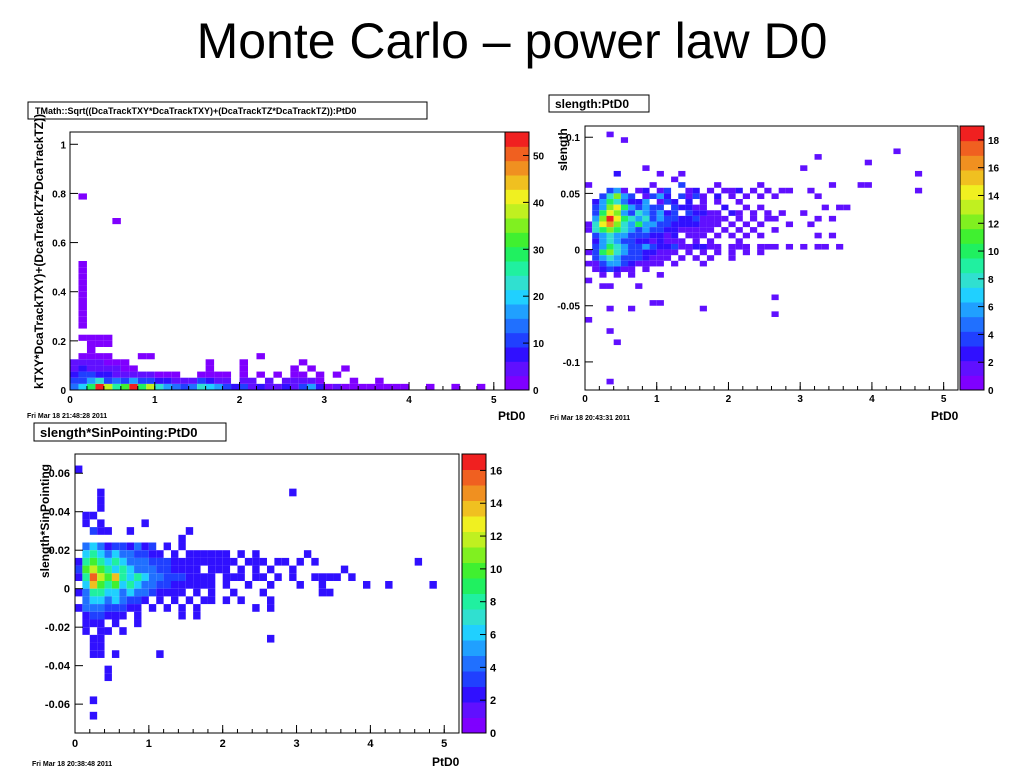 The height and width of the screenshot is (768, 1024). What do you see at coordinates (991, 280) in the screenshot?
I see `colorbar-tick-label: 8` at bounding box center [991, 280].